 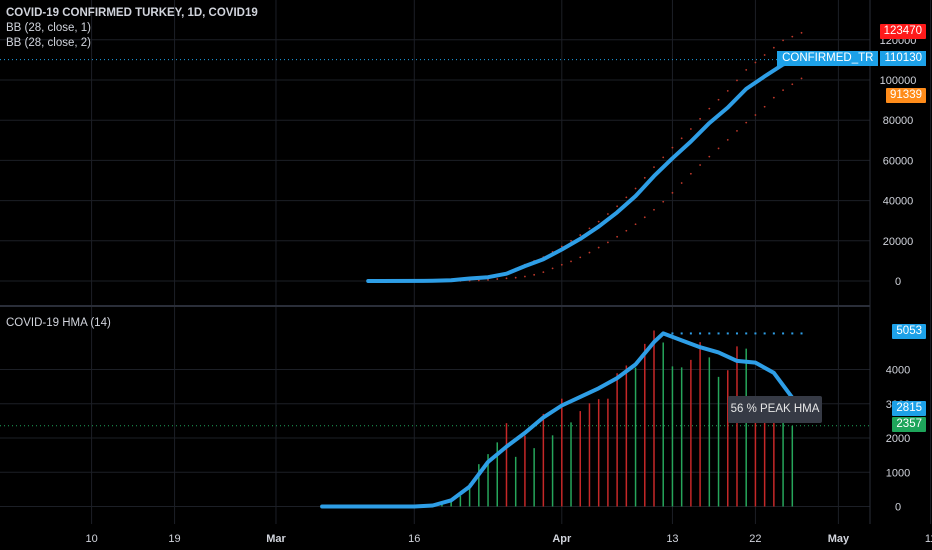 What do you see at coordinates (898, 121) in the screenshot?
I see `y-tick-label: 80000` at bounding box center [898, 121].